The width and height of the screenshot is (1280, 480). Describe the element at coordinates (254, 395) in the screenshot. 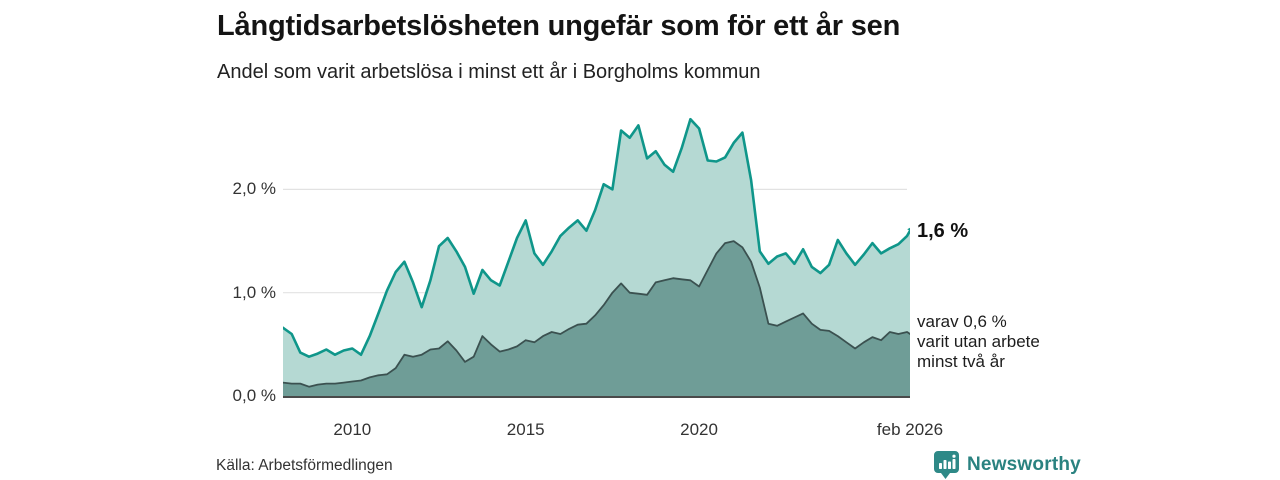

I see `y-tick-0: 0,0 %` at that location.